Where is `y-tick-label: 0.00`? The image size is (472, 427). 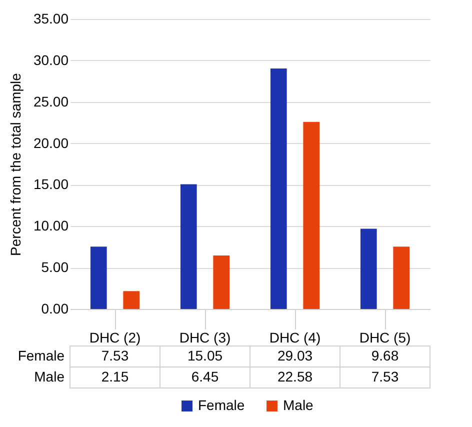 y-tick-label: 0.00 is located at coordinates (55, 308).